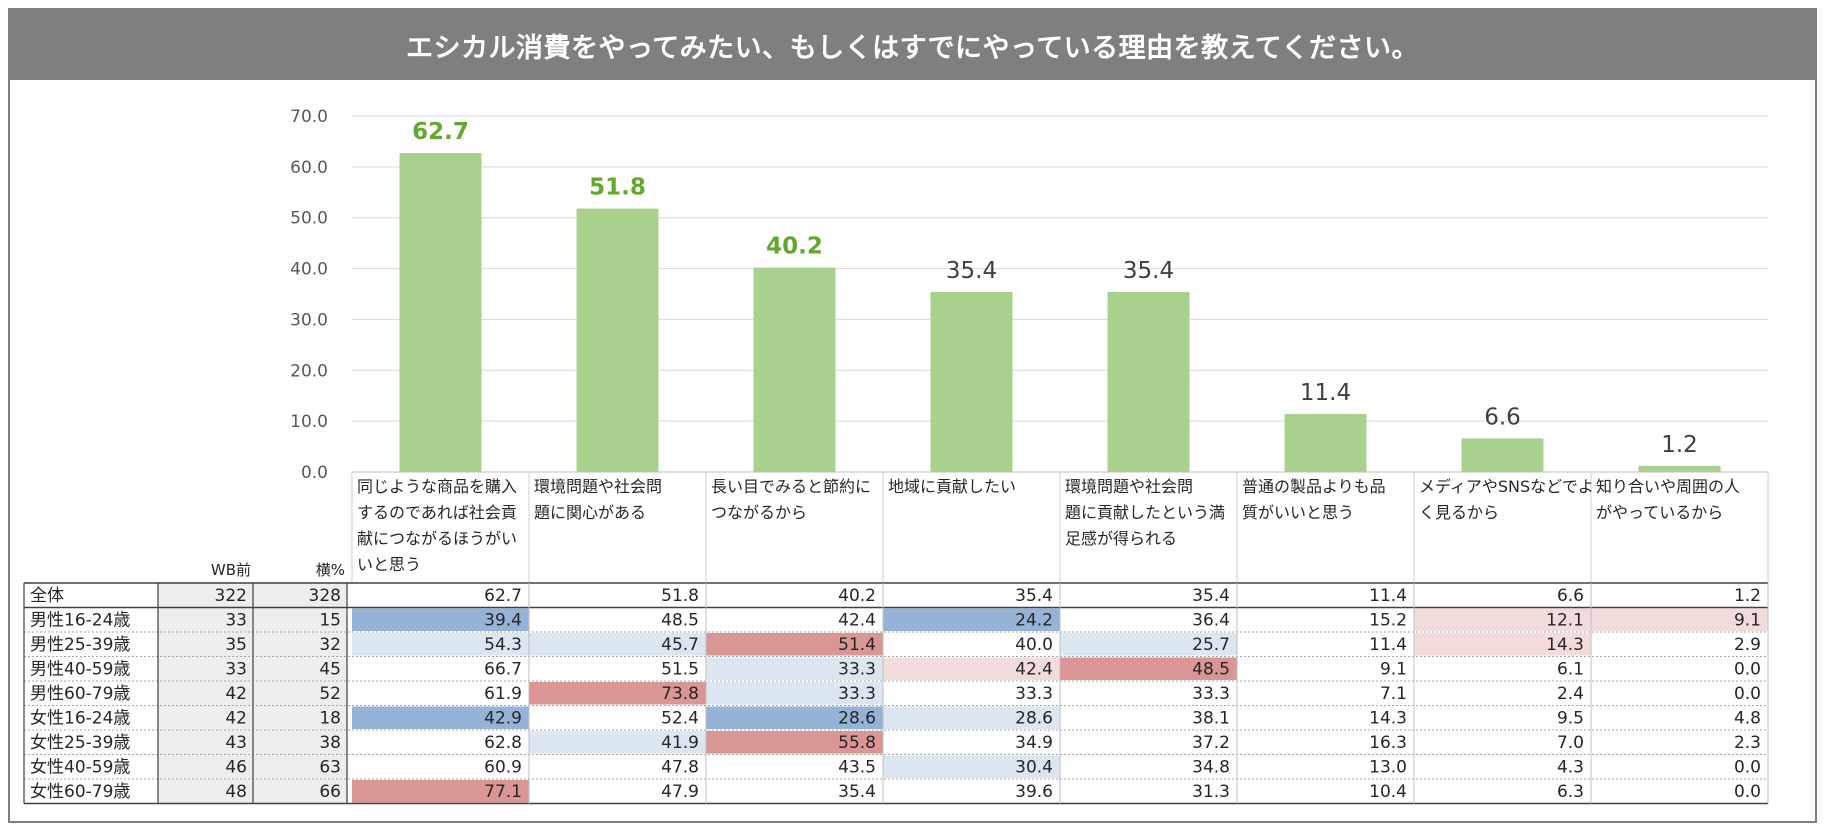  Describe the element at coordinates (857, 596) in the screenshot. I see `table-cell: 40.2` at that location.